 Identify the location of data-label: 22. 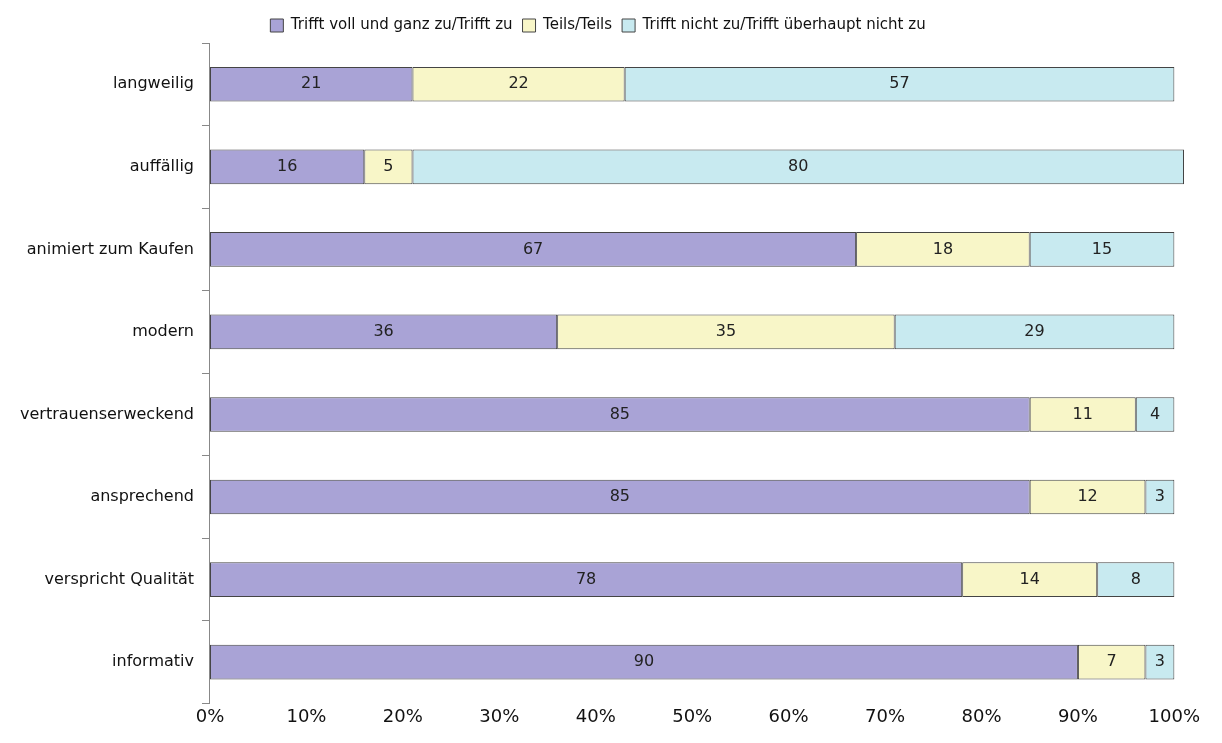
(518, 83).